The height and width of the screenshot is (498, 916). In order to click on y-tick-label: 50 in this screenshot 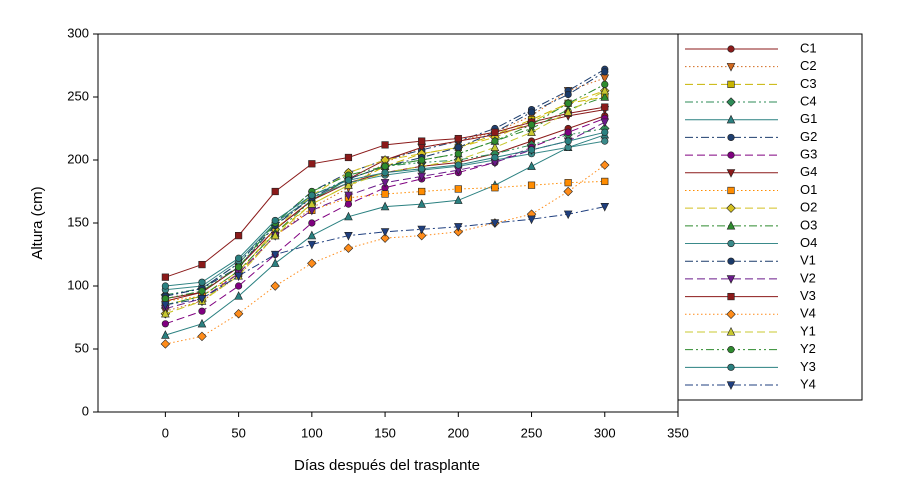, I will do `click(82, 347)`.